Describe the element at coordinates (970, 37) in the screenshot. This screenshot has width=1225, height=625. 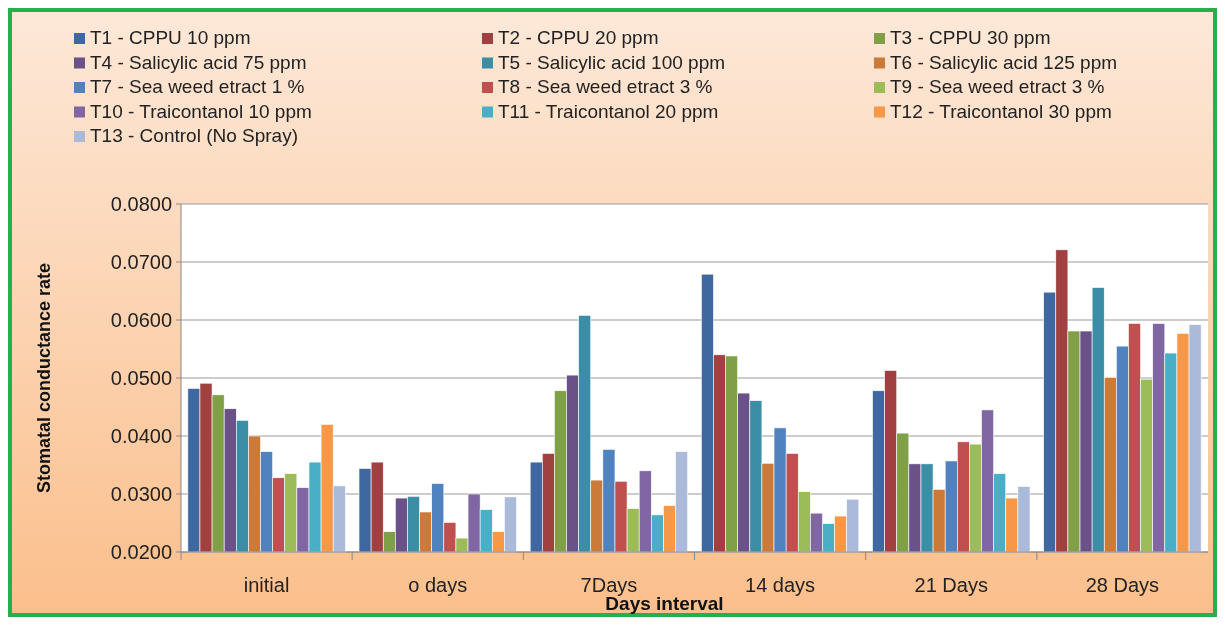
I see `legend-label: T3 - CPPU 30 ppm` at that location.